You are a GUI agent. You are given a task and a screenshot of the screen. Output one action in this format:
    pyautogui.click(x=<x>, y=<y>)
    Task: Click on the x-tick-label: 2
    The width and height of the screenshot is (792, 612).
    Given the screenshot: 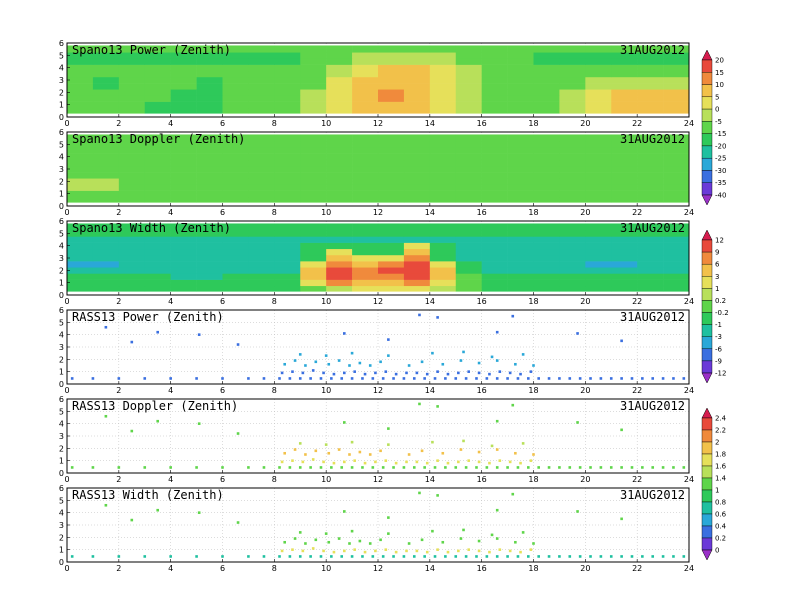 What is the action you would take?
    pyautogui.click(x=118, y=479)
    